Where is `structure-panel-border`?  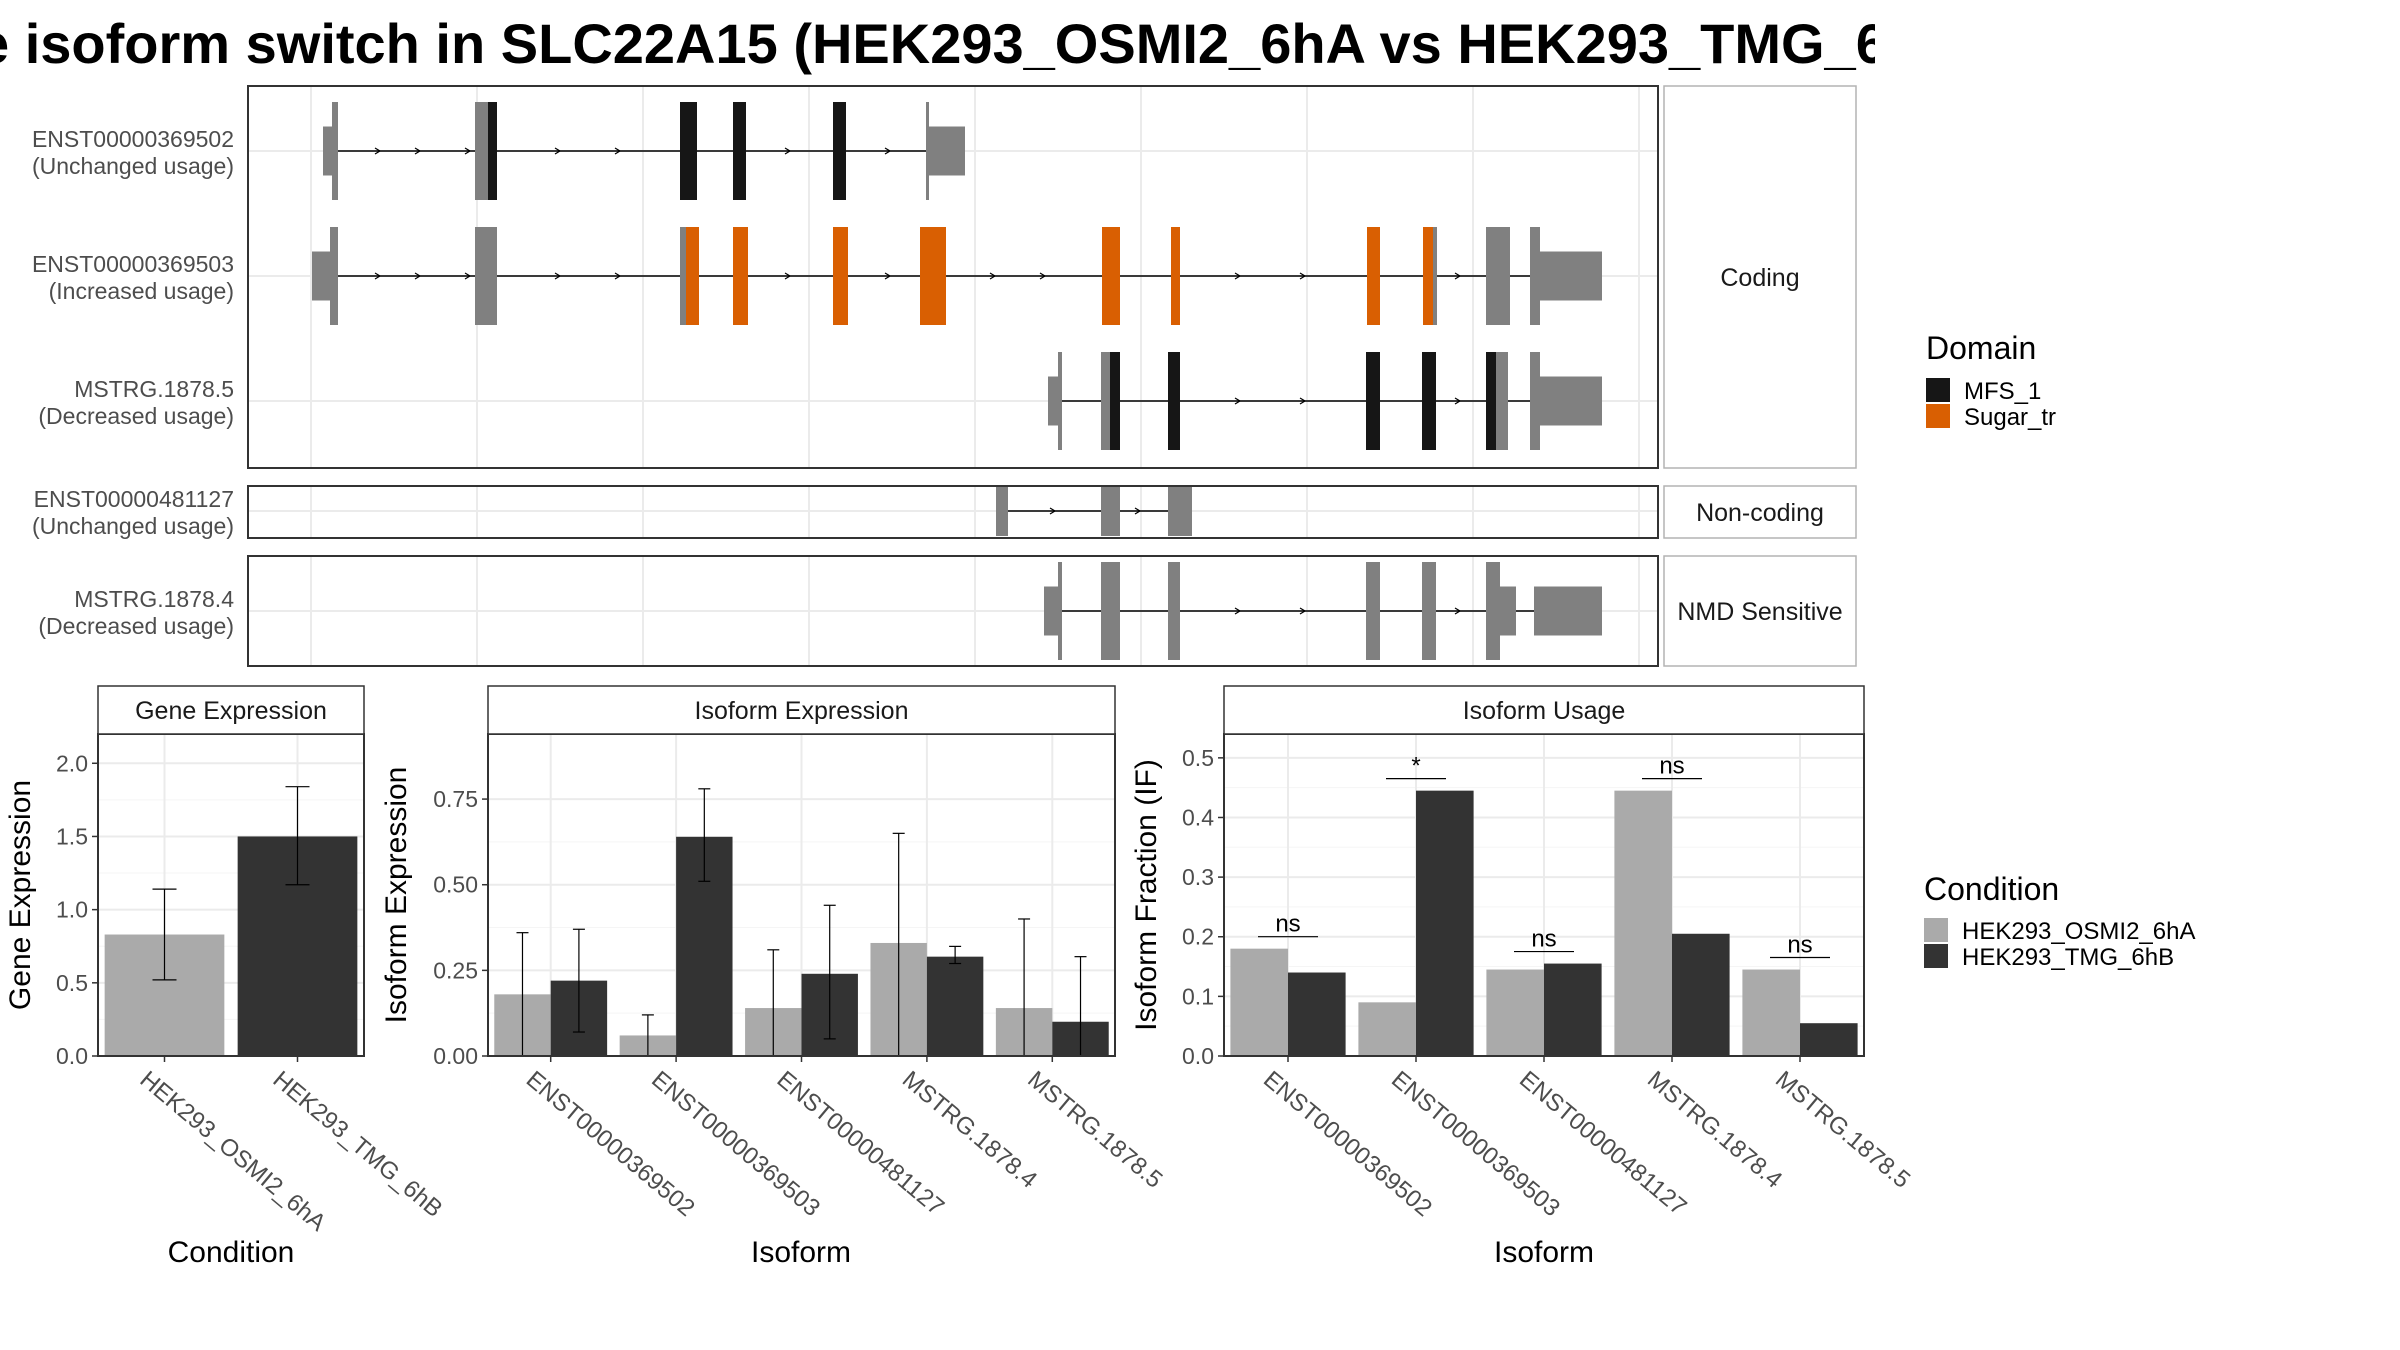
structure-panel-border is located at coordinates (953, 611).